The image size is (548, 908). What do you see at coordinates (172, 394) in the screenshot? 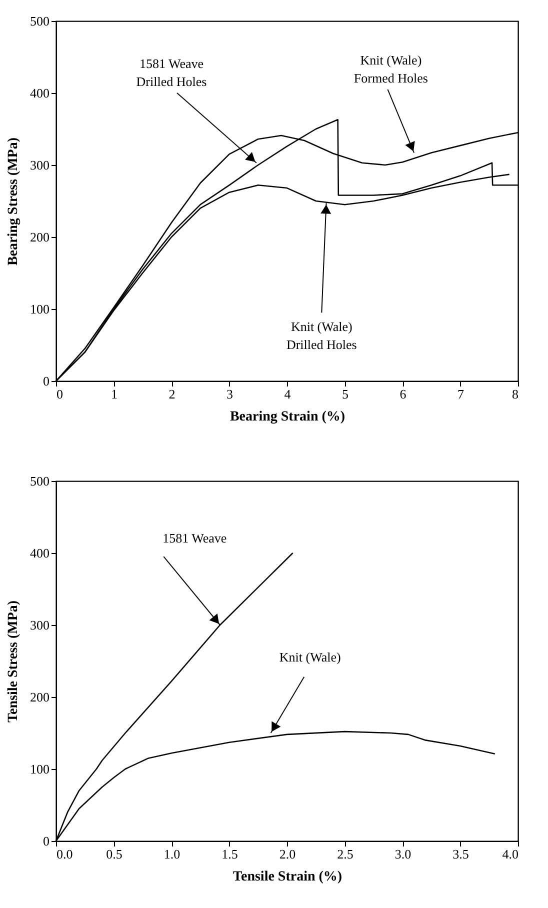
I see `x-tick-label: 2` at bounding box center [172, 394].